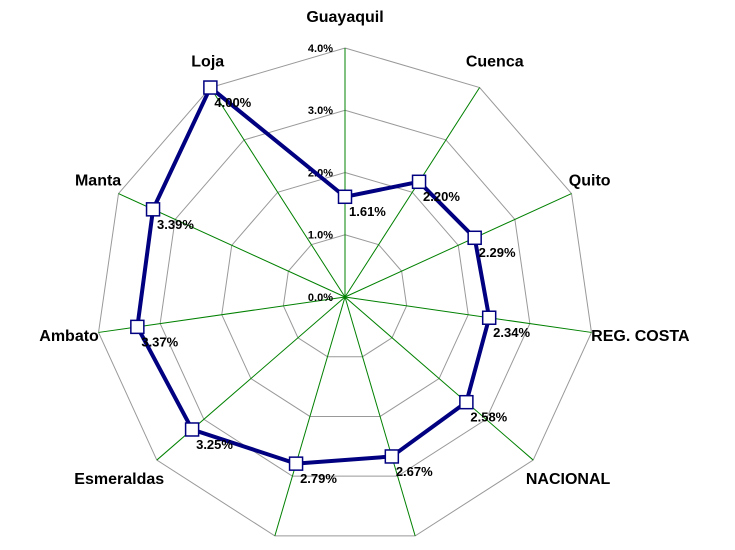 This screenshot has width=735, height=550. I want to click on value-label: 4.00%, so click(232, 102).